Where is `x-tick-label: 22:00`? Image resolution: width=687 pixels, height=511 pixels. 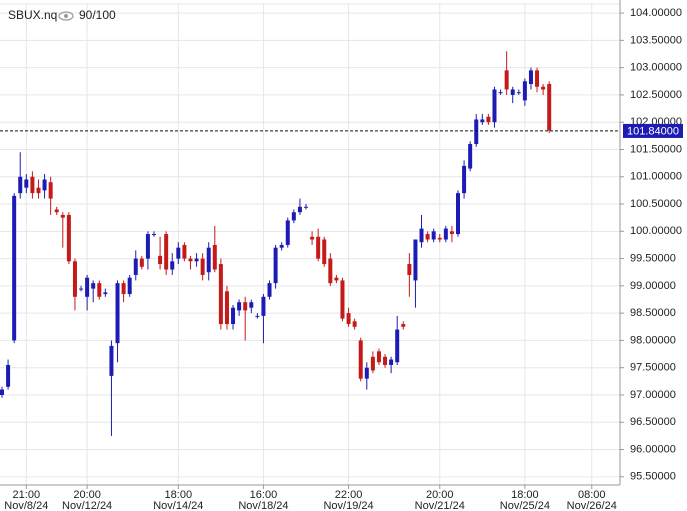
x-tick-label: 22:00 is located at coordinates (349, 495).